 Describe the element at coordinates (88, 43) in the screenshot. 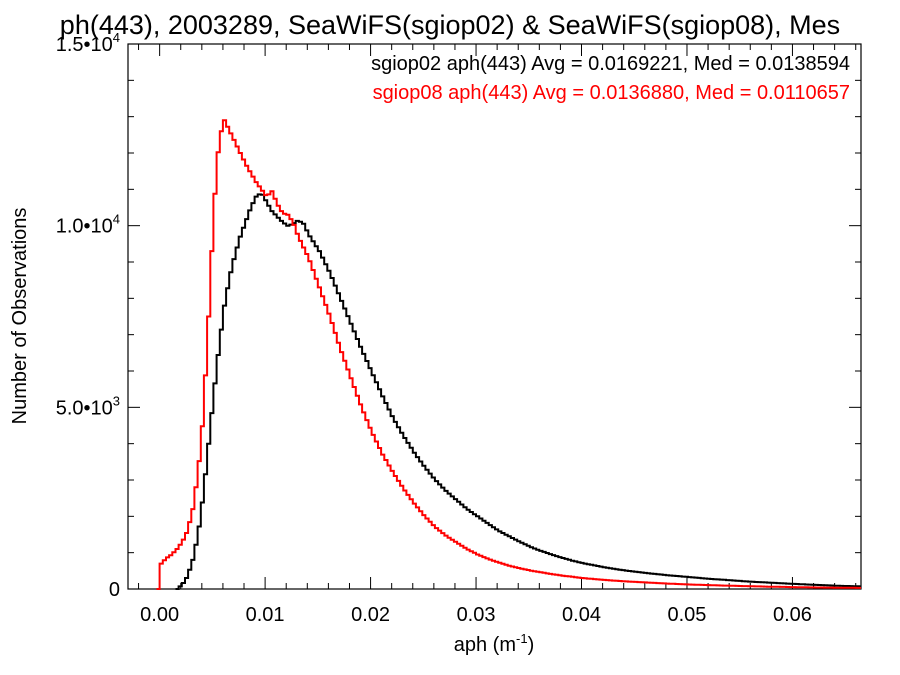

I see `y-tick-label: 1.5•104` at that location.